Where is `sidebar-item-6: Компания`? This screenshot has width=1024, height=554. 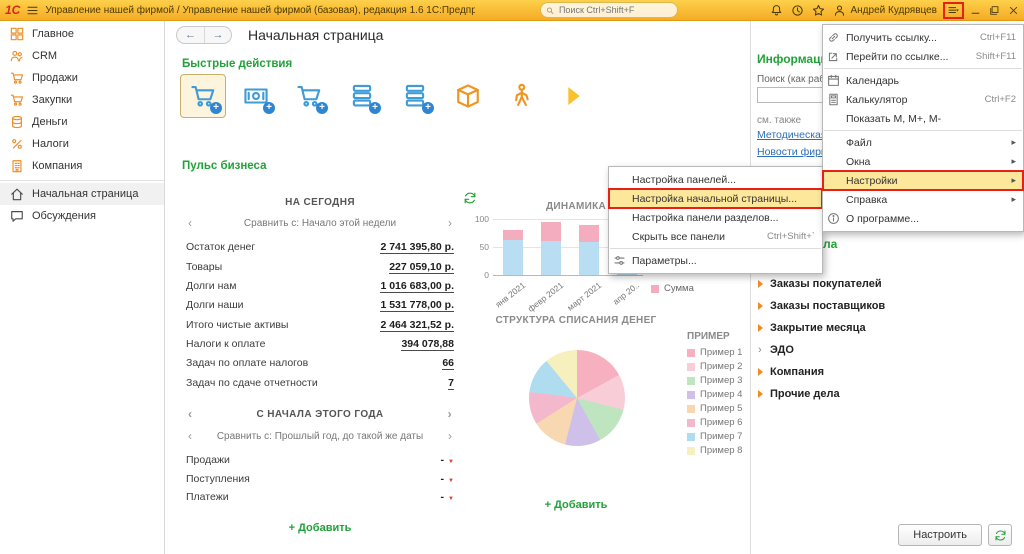
sidebar-item-6: Компания is located at coordinates (82, 166).